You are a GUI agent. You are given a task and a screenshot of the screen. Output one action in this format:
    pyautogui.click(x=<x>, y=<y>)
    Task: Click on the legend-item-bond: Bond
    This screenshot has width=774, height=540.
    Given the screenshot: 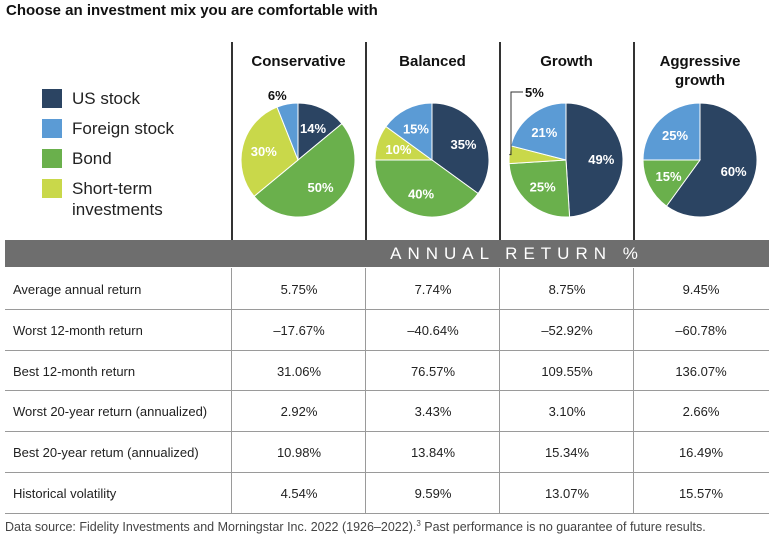 What is the action you would take?
    pyautogui.click(x=132, y=158)
    